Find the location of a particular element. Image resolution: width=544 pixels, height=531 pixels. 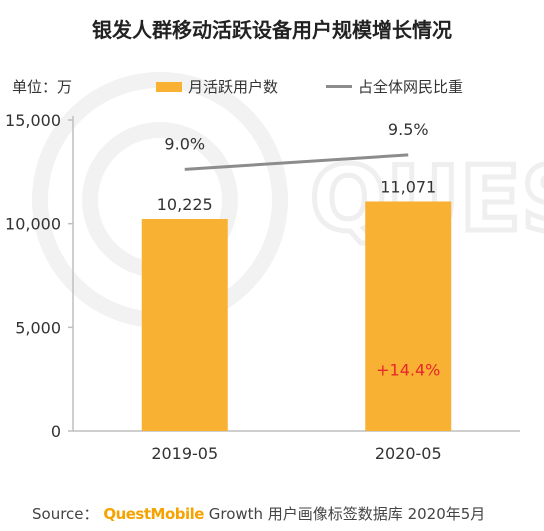

legend-item-bar: 月活跃用户数 is located at coordinates (217, 86).